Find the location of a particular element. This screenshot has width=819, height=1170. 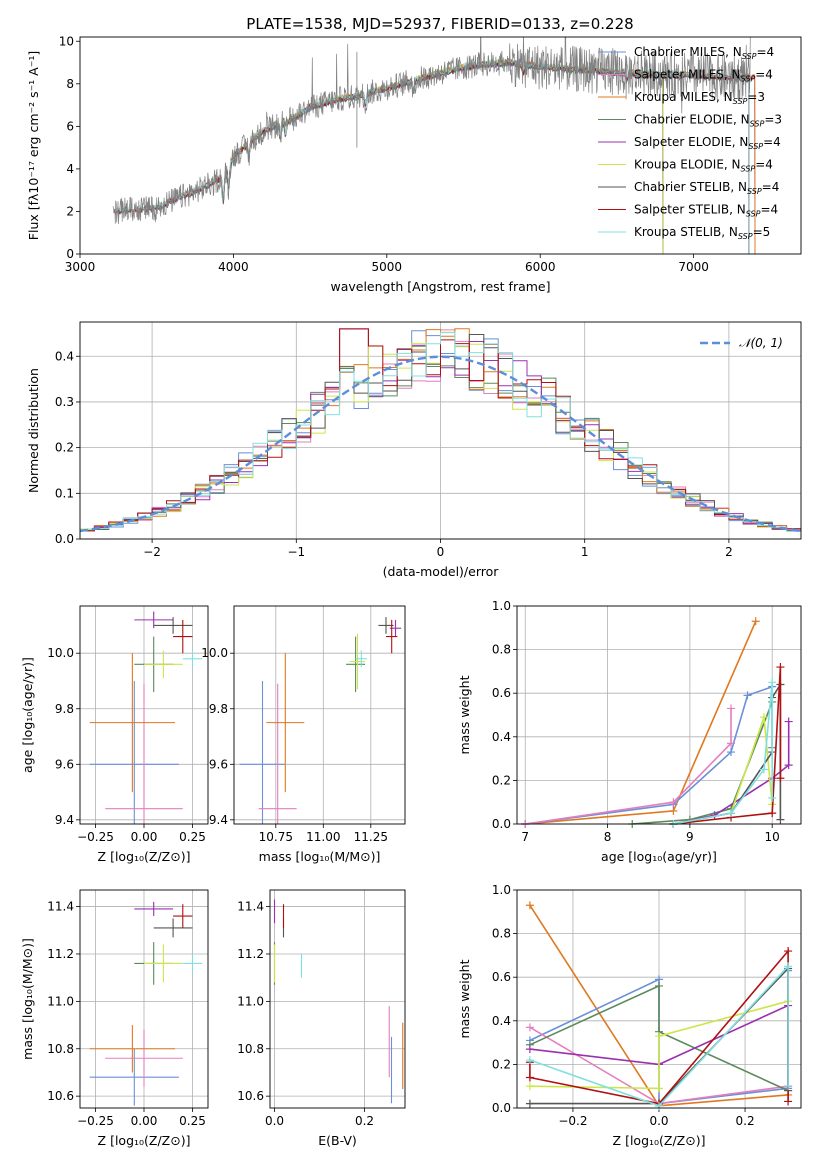

legend-label: Kroupa ELODIE, NSSP=4 is located at coordinates (703, 166).